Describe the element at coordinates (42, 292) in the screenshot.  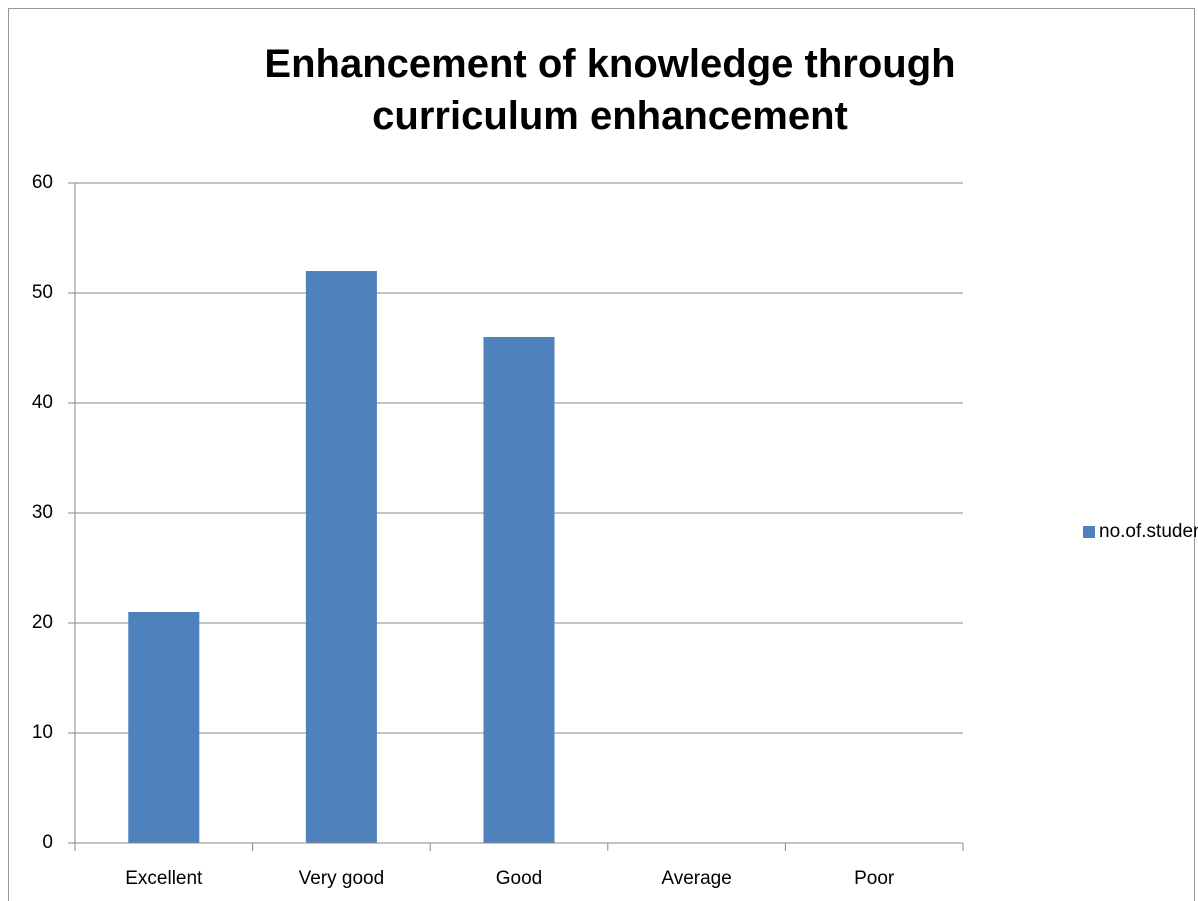
I see `y-tick-label: 50` at that location.